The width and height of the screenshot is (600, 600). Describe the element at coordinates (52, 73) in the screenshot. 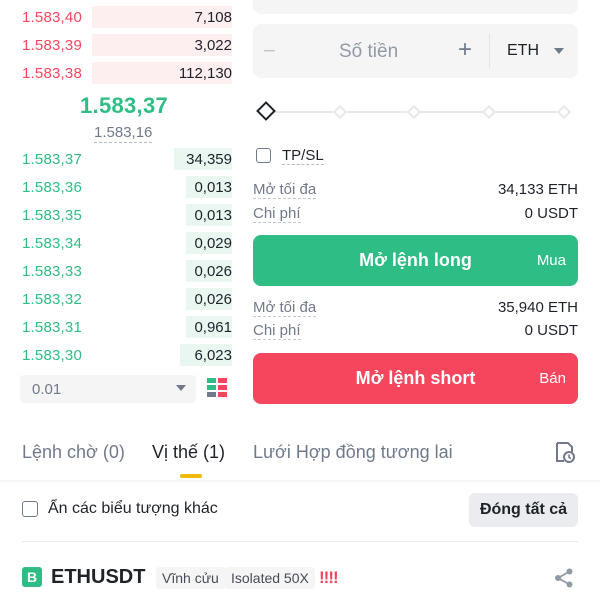

I see `ask-price: 1.583,38` at that location.